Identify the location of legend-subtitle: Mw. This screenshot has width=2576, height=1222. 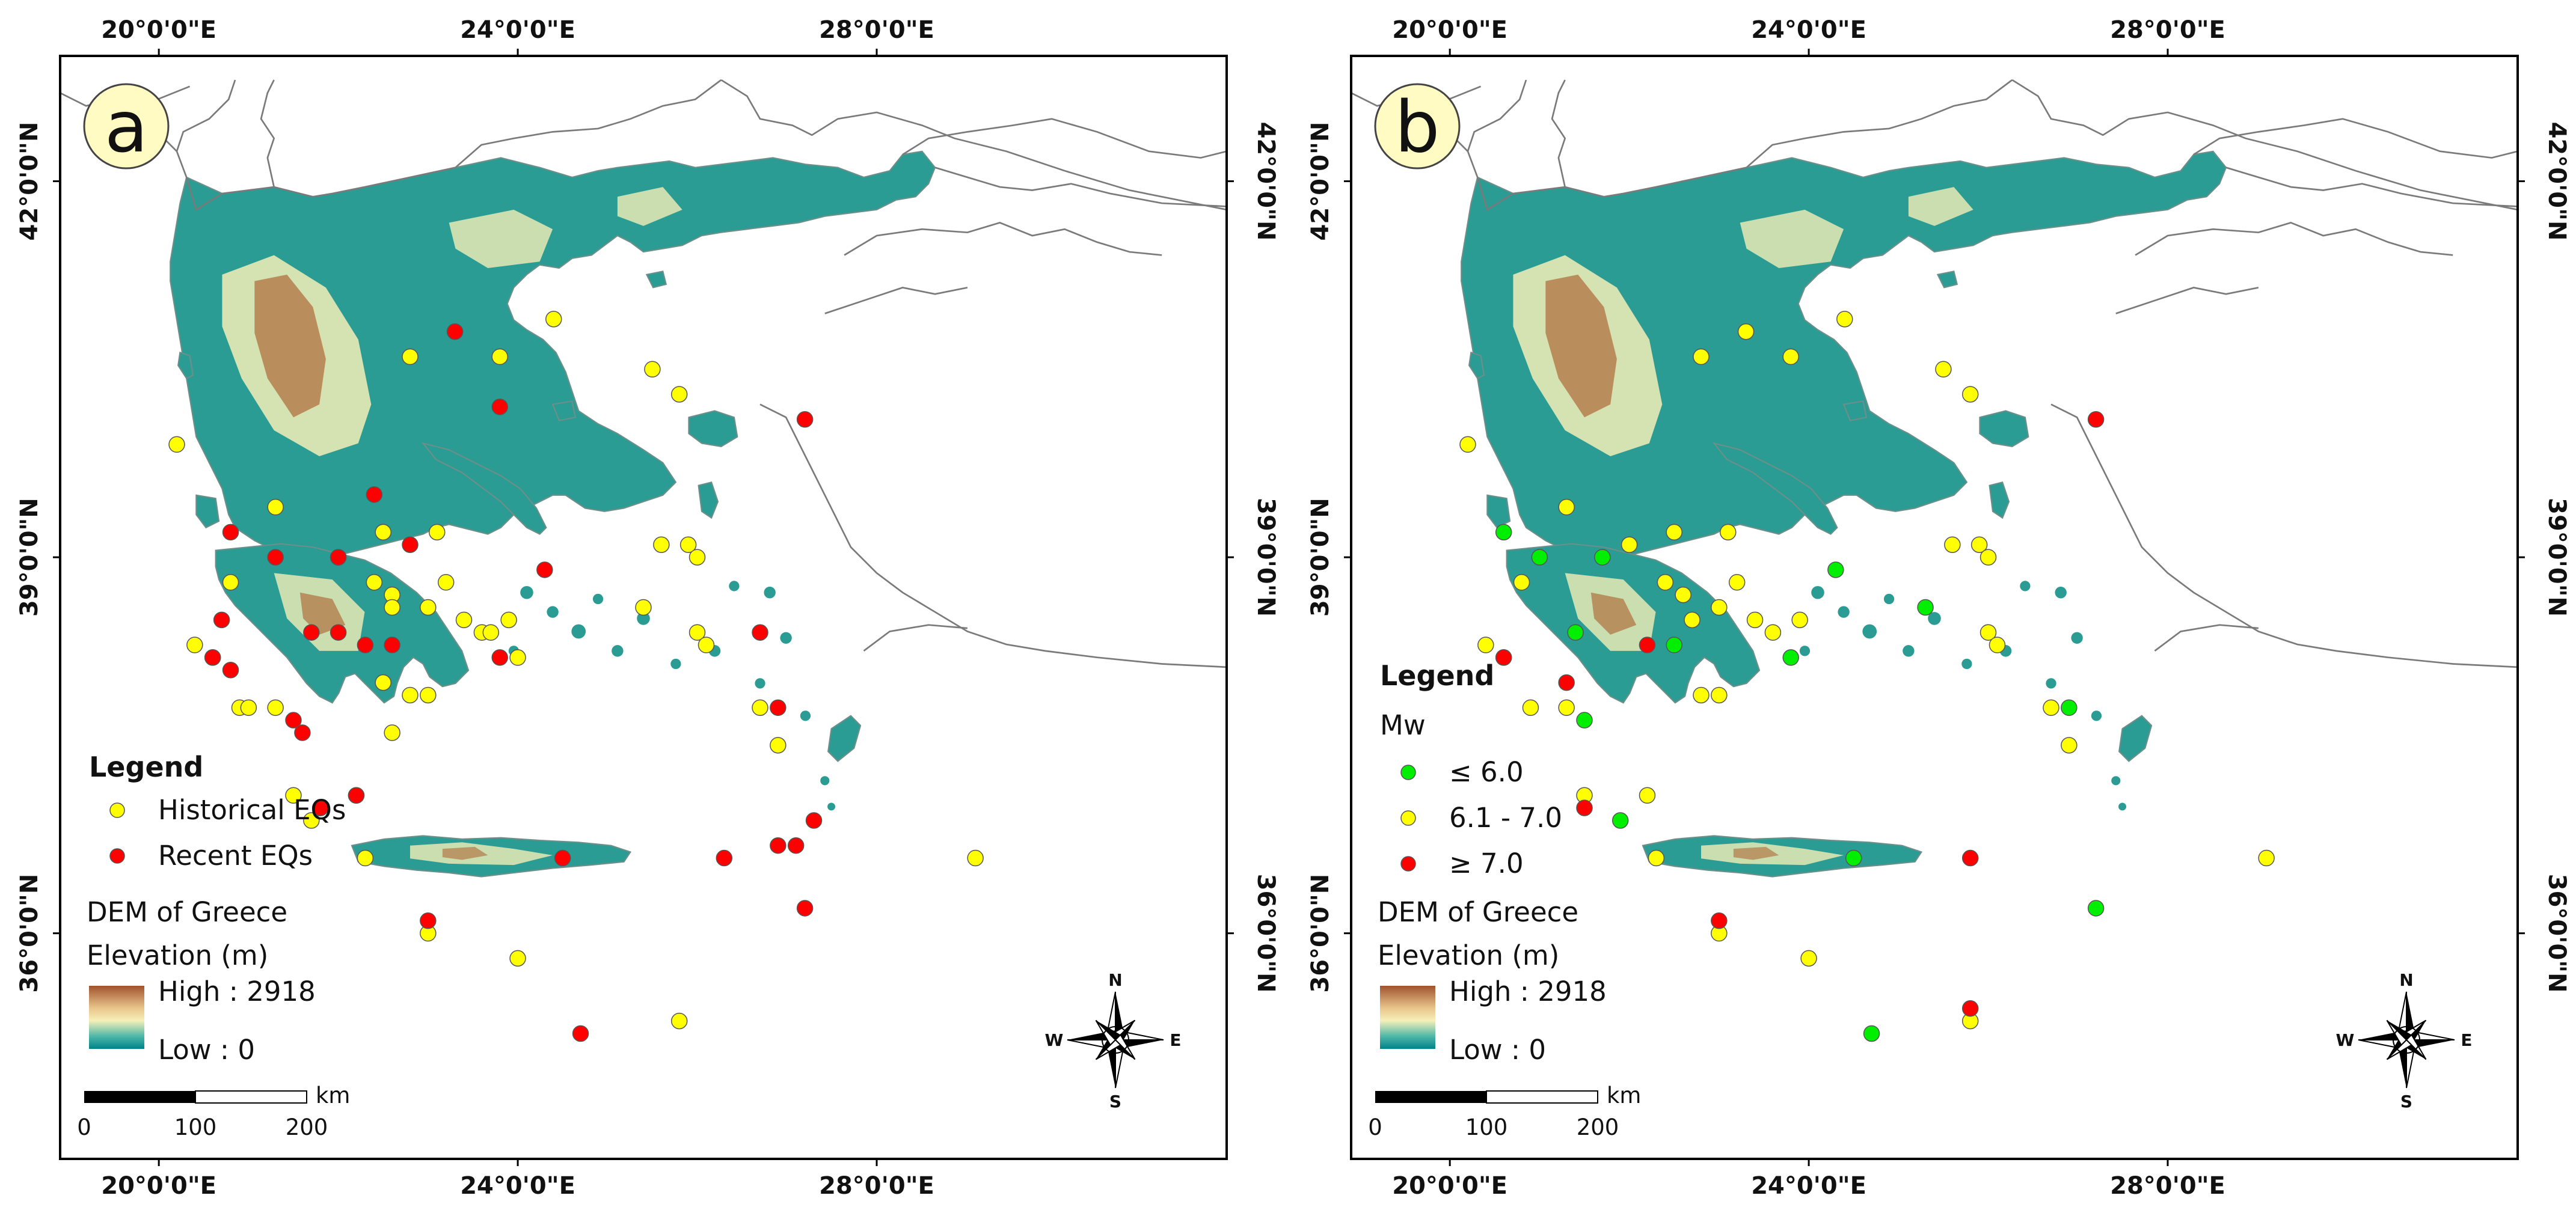
(1403, 725).